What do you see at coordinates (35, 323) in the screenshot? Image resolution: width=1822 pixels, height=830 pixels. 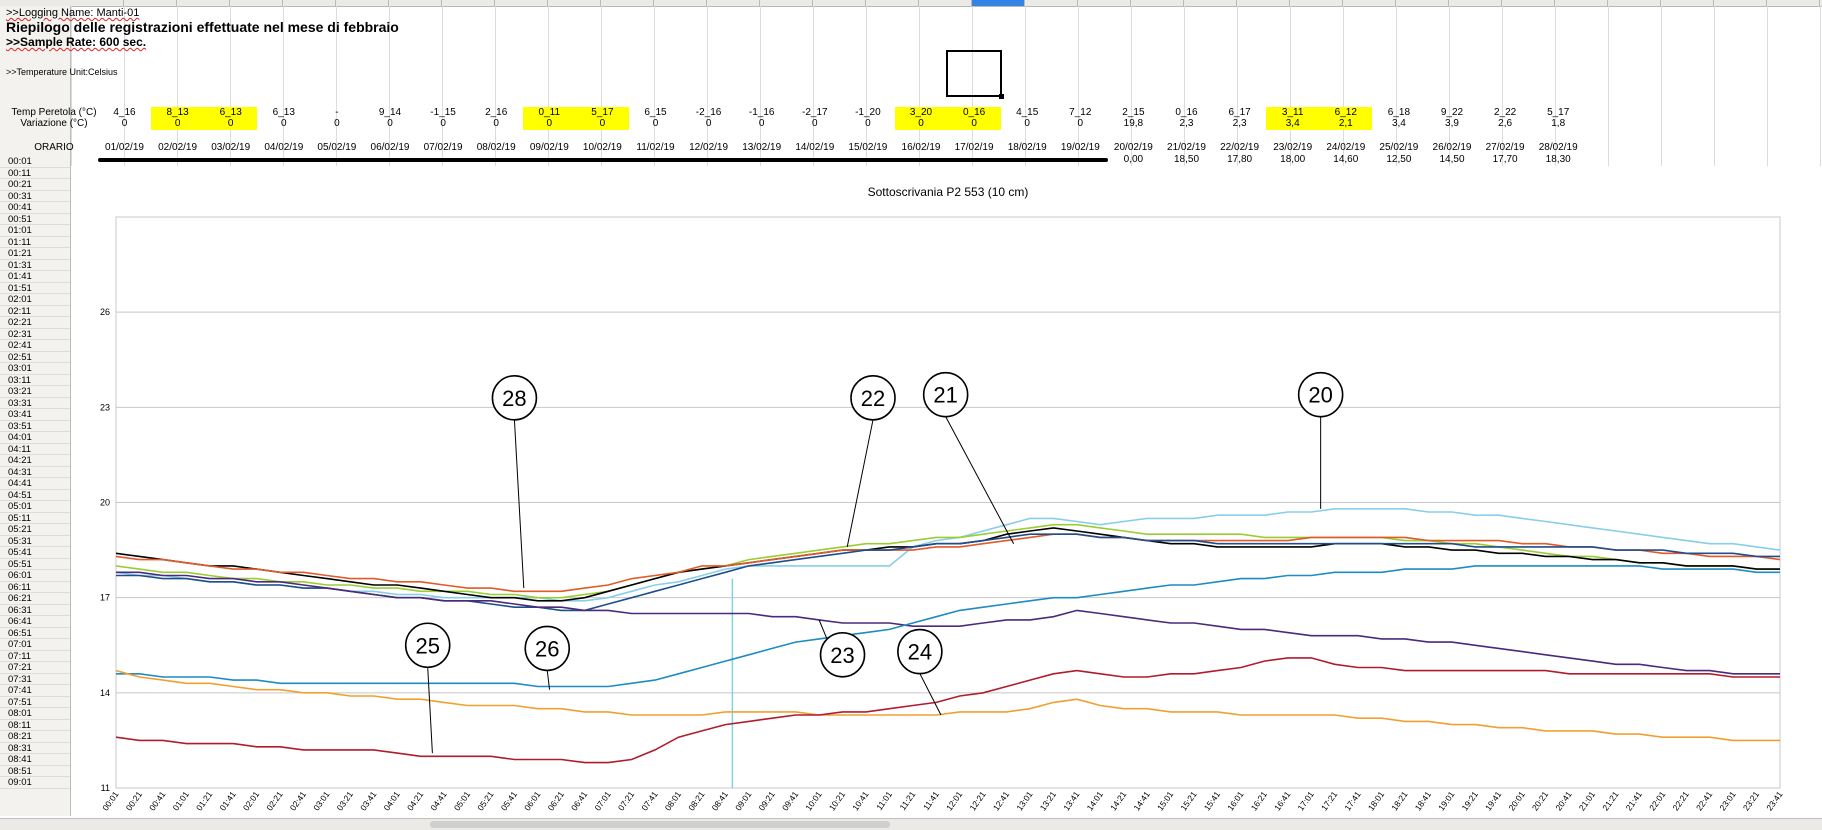 I see `row-header-time: 02:21` at bounding box center [35, 323].